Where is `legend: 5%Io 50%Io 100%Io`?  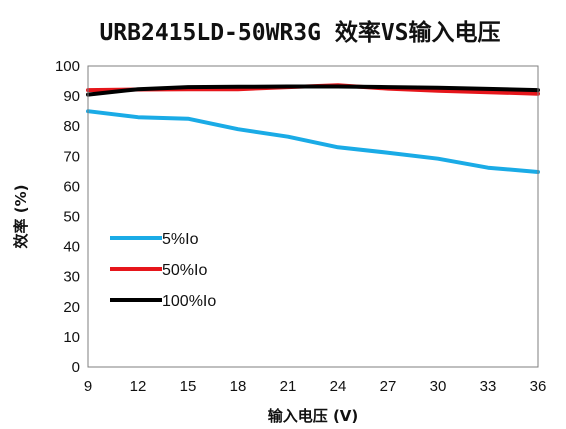 legend: 5%Io 50%Io 100%Io is located at coordinates (163, 270).